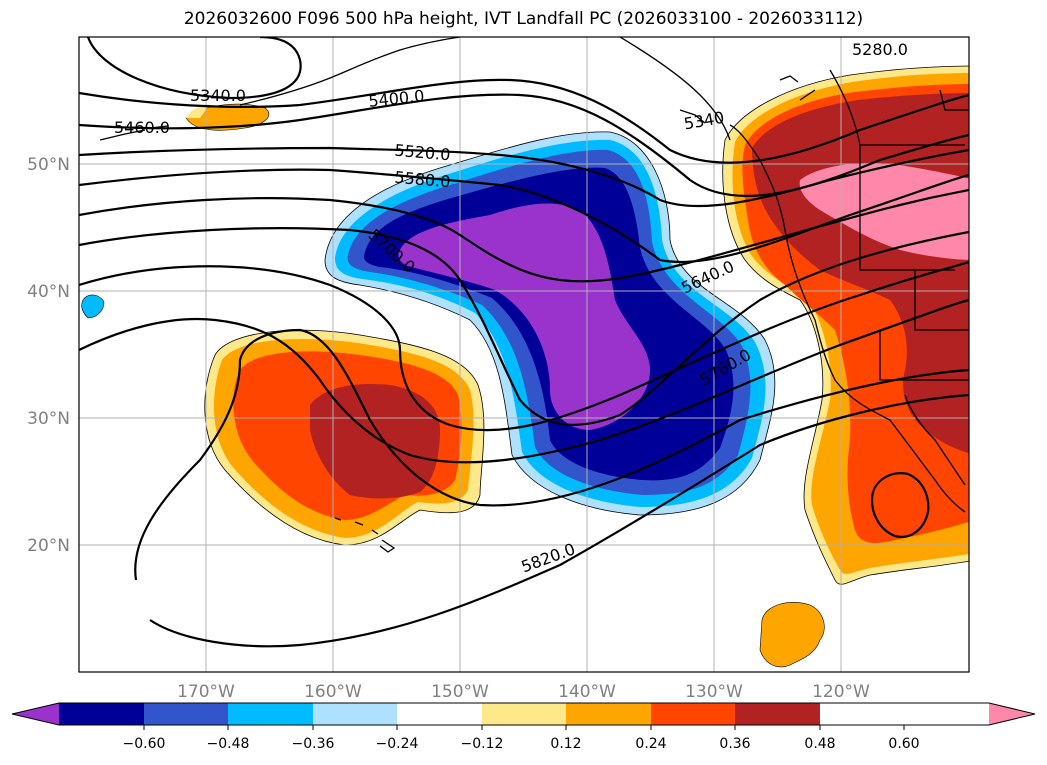 This screenshot has height=765, width=1047. What do you see at coordinates (397, 744) in the screenshot?
I see `colorbar-tick-label: −0.24` at bounding box center [397, 744].